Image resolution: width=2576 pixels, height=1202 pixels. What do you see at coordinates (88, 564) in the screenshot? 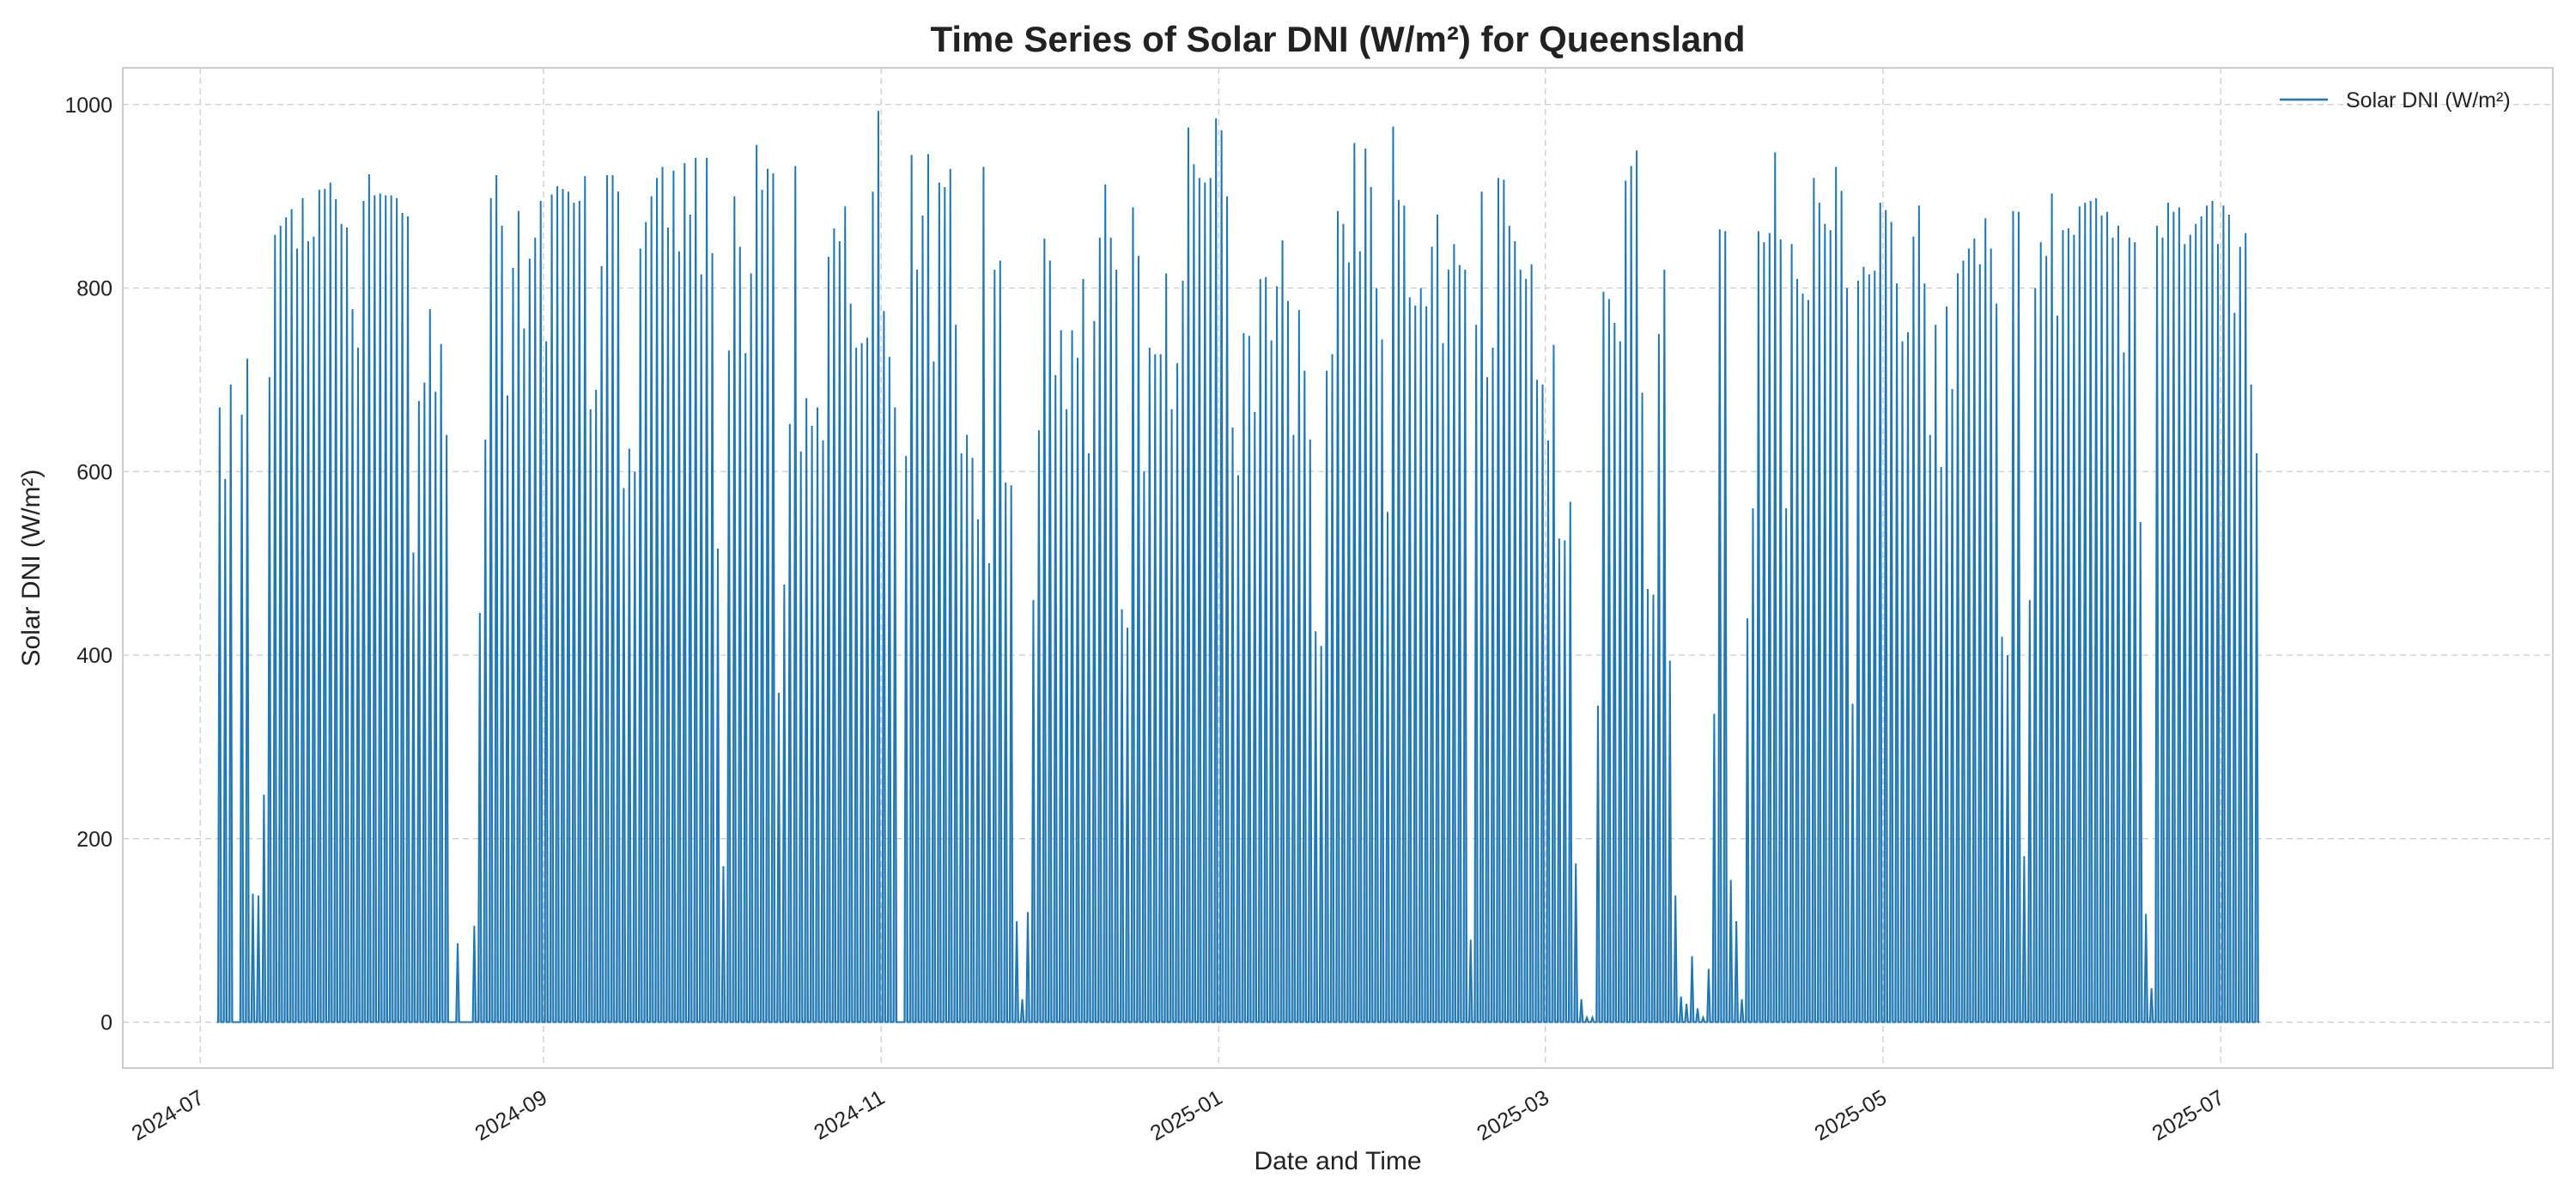
I see `y-axis: 0 200 400 600 800 1000` at bounding box center [88, 564].